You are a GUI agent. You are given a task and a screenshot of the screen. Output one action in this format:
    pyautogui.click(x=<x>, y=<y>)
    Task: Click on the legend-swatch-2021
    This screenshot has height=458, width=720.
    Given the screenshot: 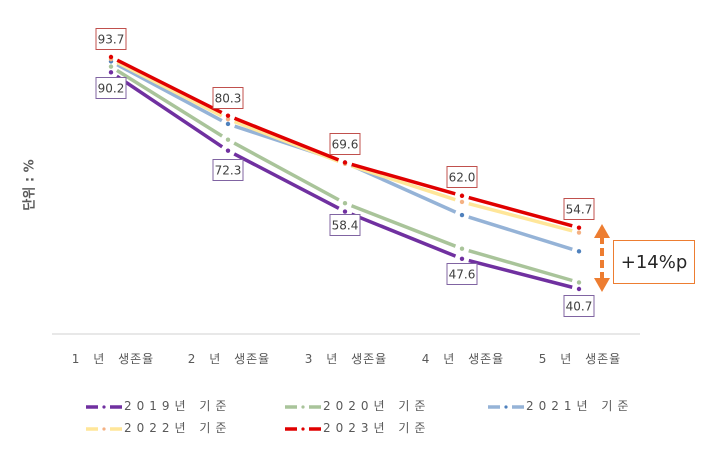 What is the action you would take?
    pyautogui.click(x=506, y=406)
    